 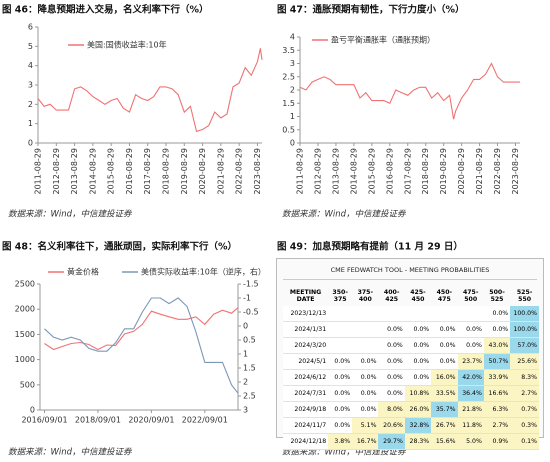 I want to click on y-tick-label: 3, so click(x=30, y=85).